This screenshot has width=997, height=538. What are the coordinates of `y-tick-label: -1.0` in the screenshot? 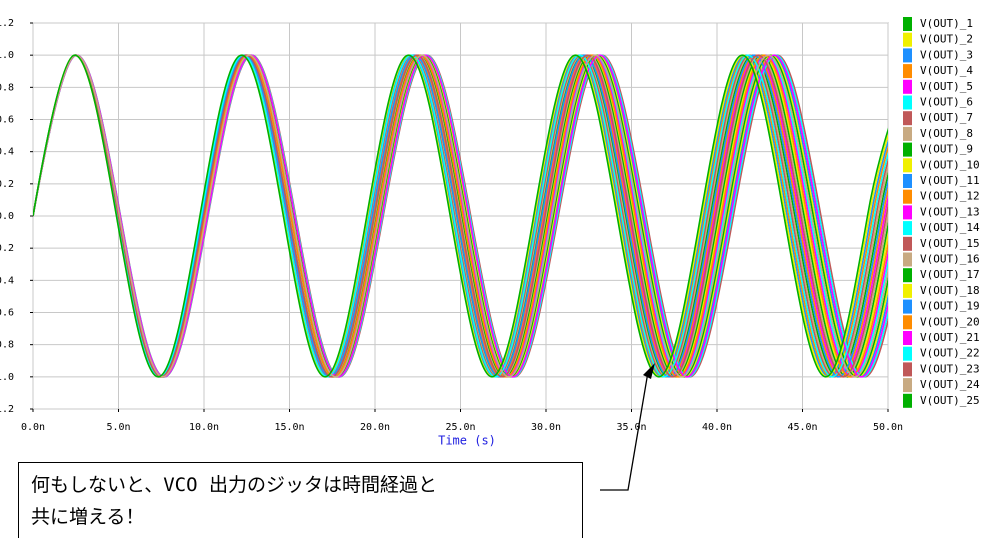 It's located at (7, 377).